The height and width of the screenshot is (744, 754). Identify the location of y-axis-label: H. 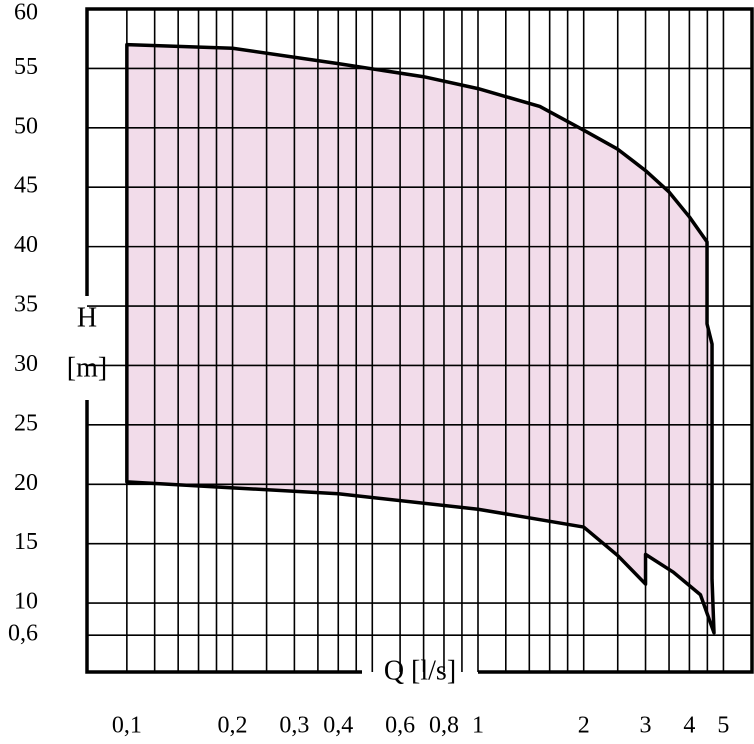
(87, 317).